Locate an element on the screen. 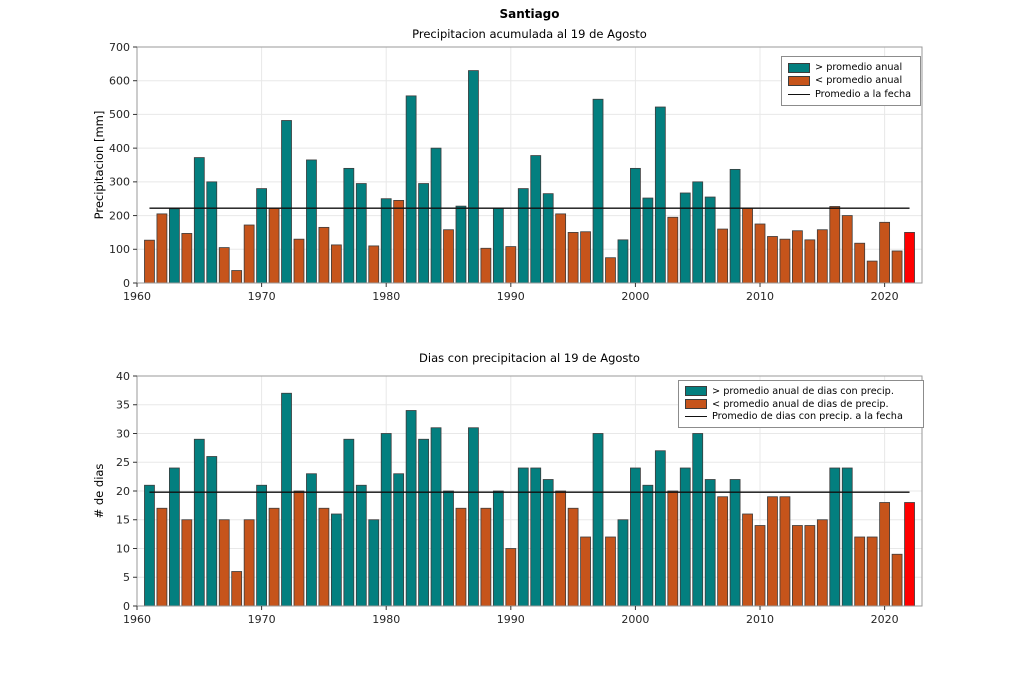 The image size is (1024, 682). legend-label: > promedio anual is located at coordinates (859, 68).